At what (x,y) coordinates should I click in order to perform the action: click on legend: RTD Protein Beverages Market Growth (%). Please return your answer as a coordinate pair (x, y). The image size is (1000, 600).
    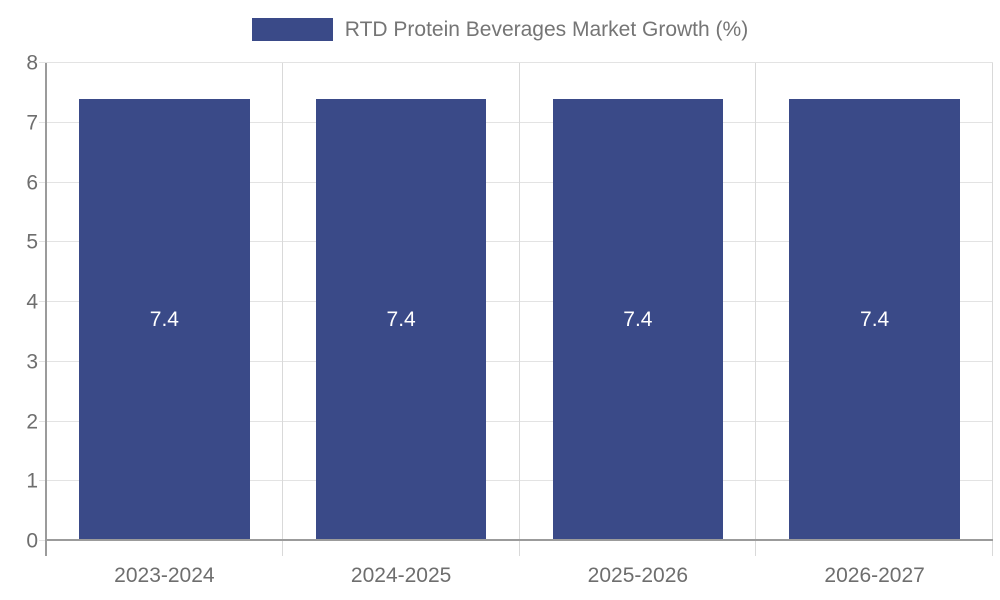
    Looking at the image, I should click on (500, 29).